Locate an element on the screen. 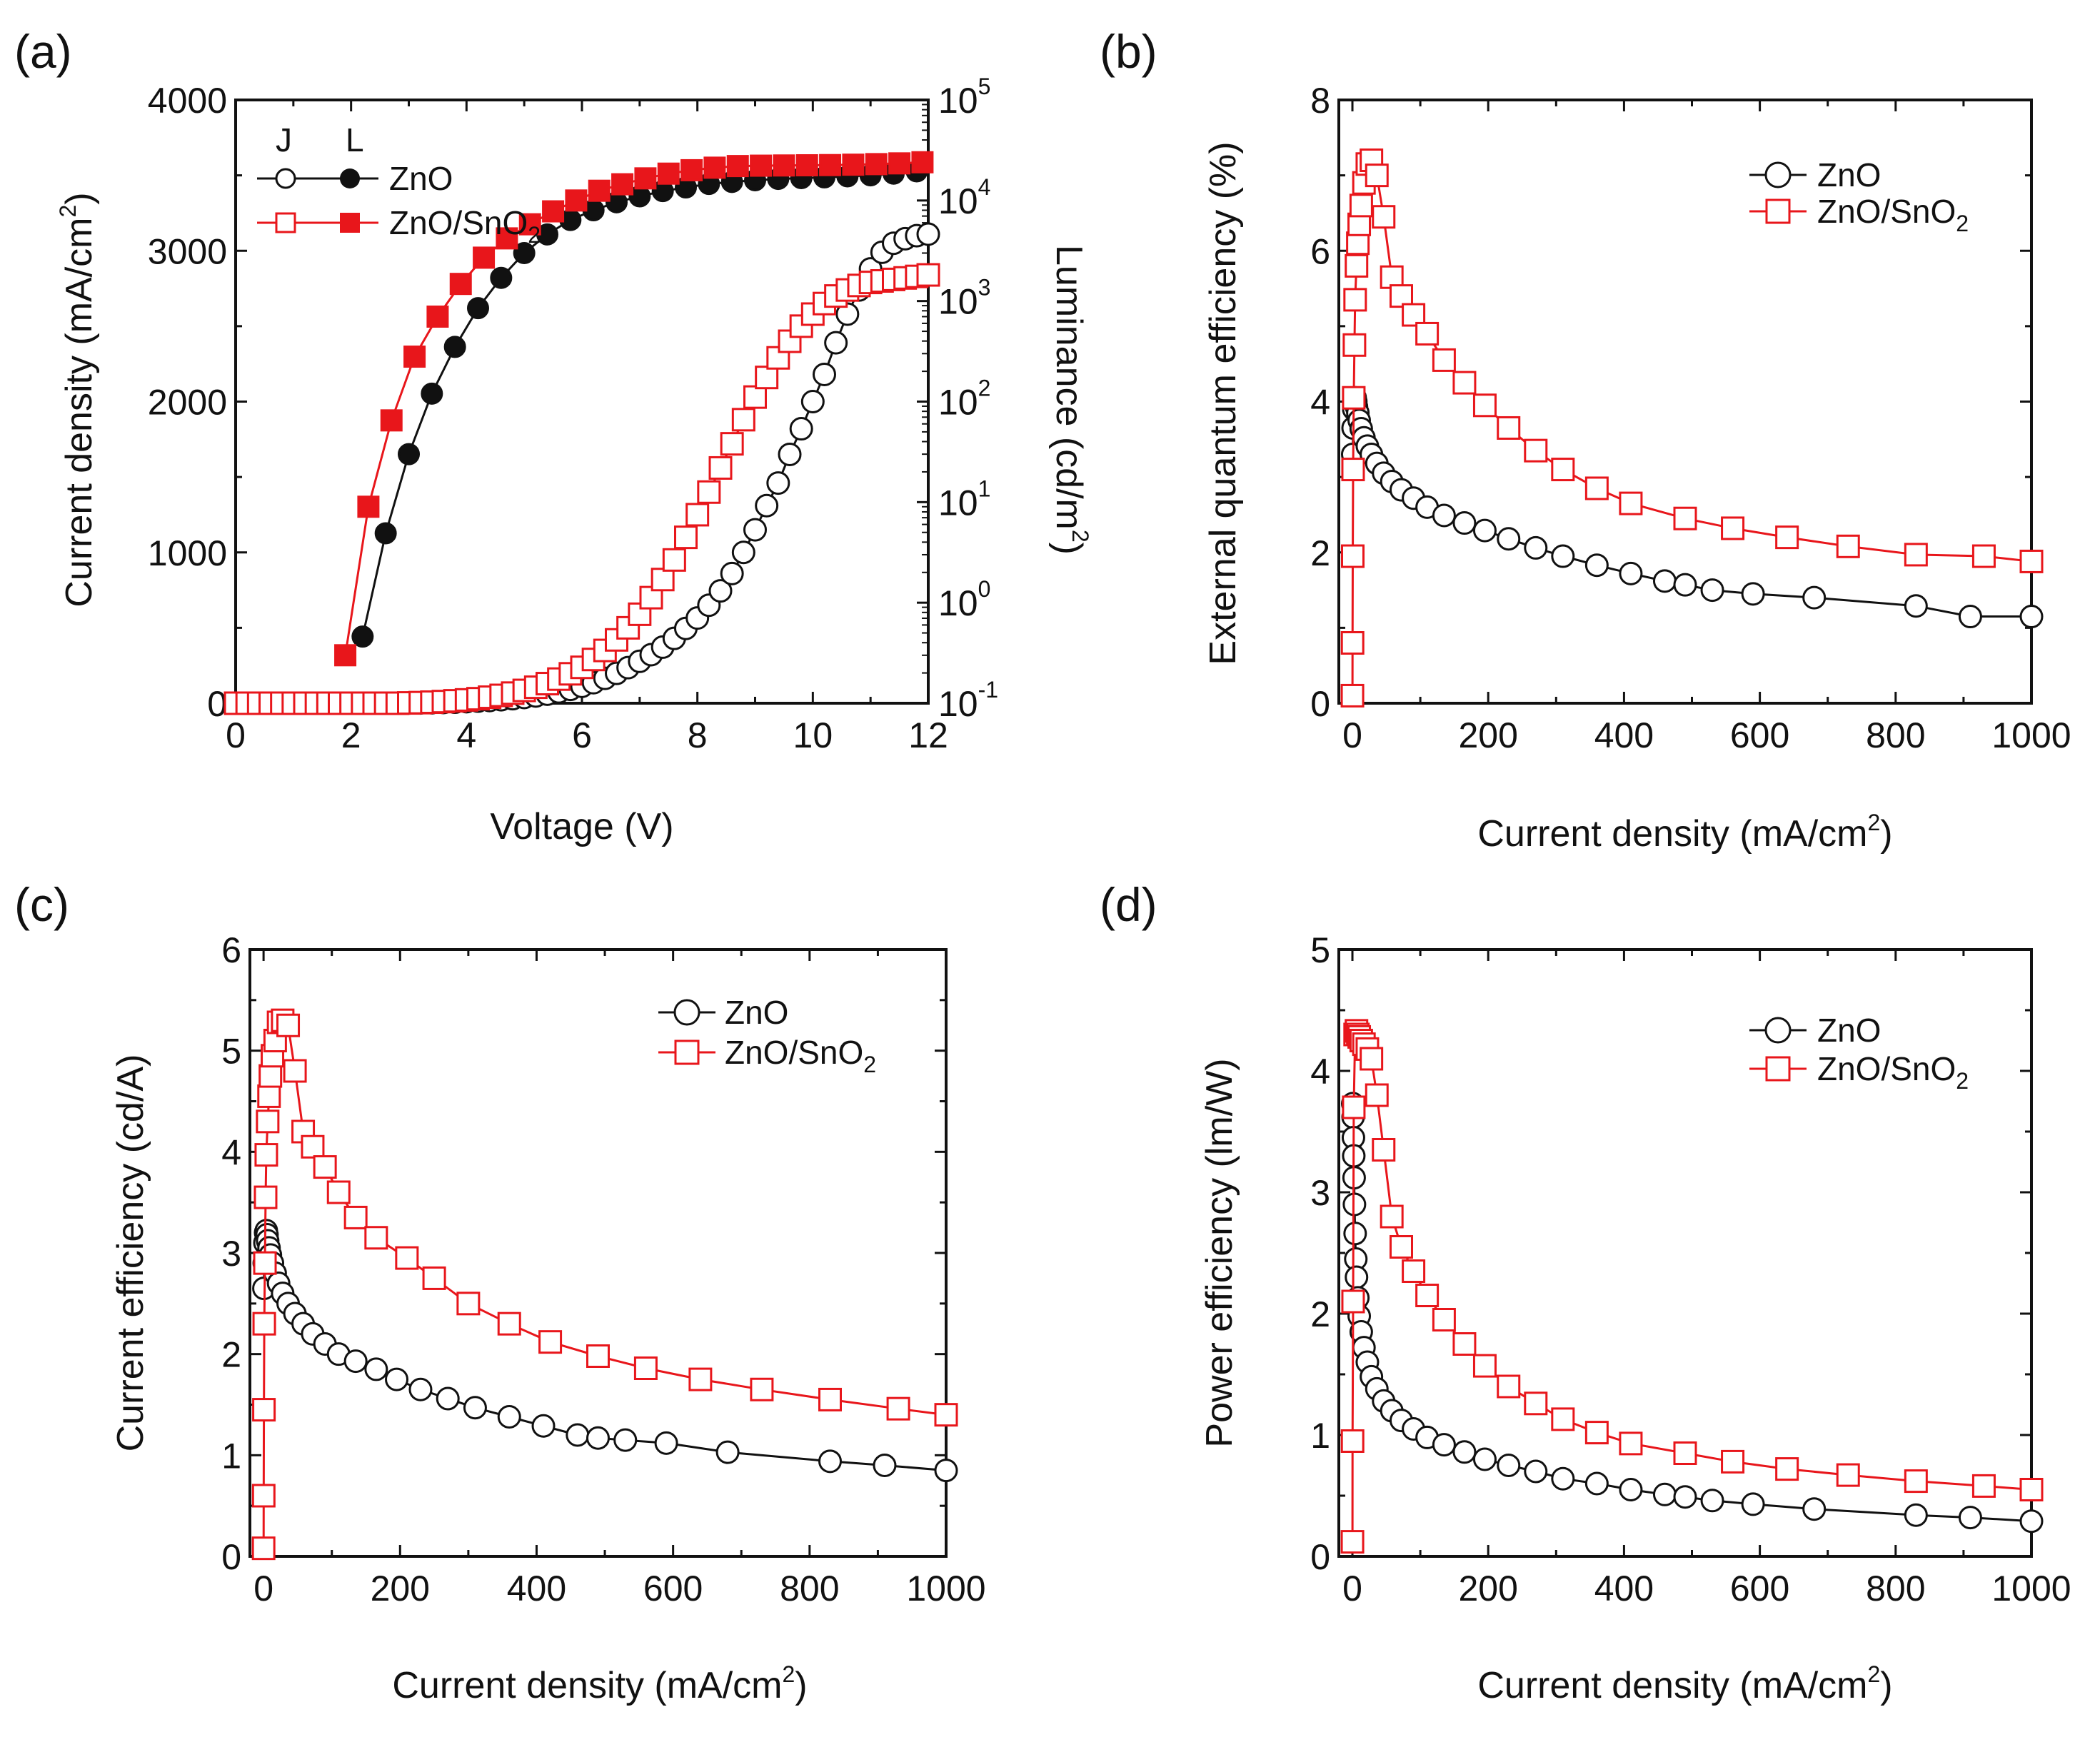 Image resolution: width=2100 pixels, height=1737 pixels. x-tick-label: 400 is located at coordinates (1624, 1588).